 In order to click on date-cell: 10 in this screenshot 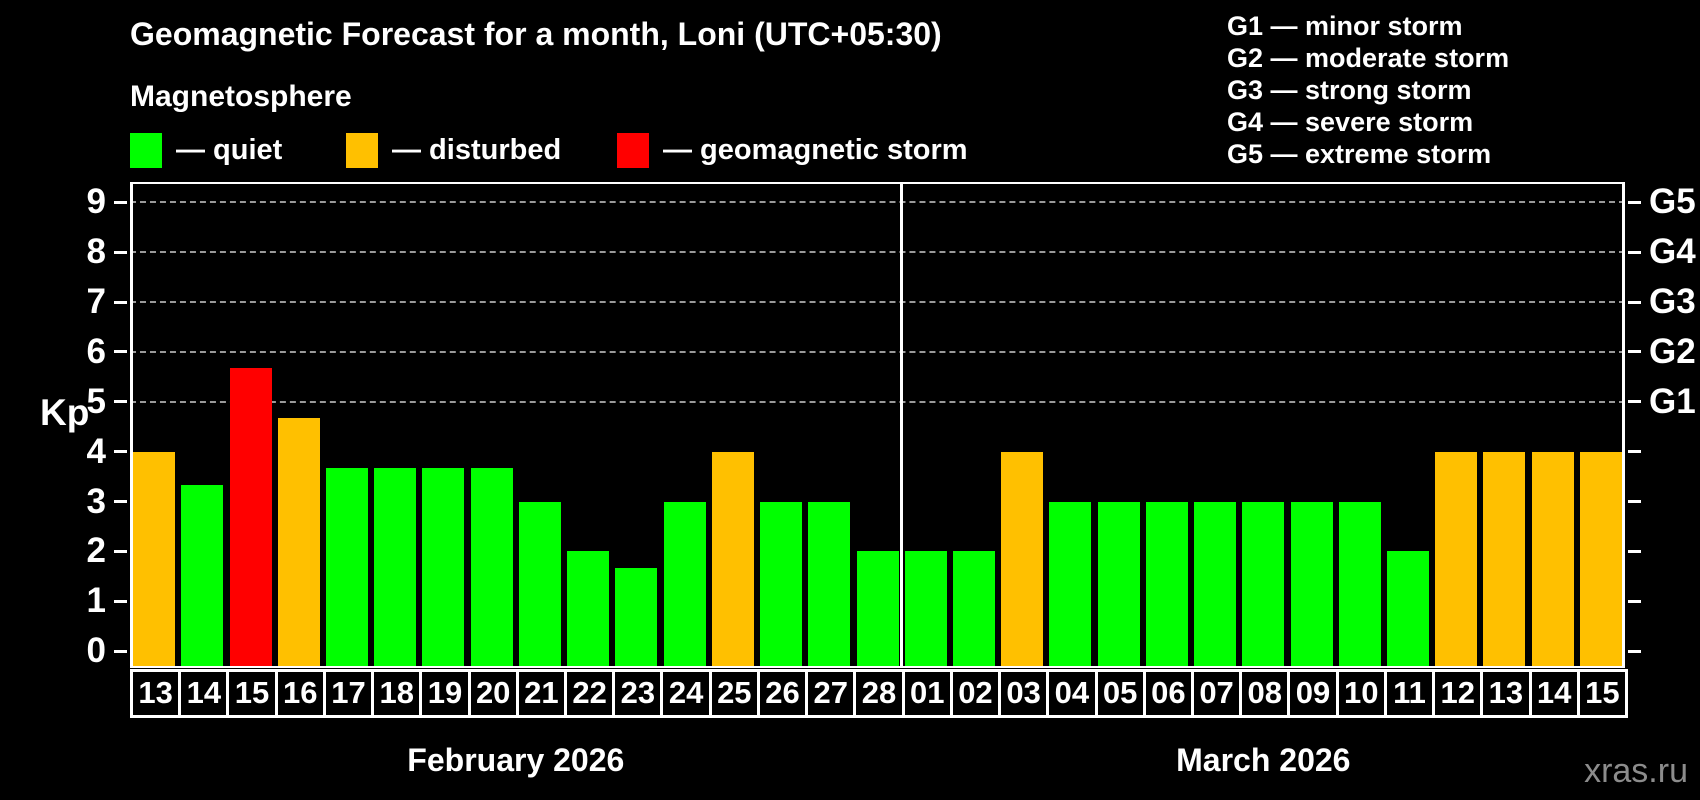, I will do `click(1361, 693)`.